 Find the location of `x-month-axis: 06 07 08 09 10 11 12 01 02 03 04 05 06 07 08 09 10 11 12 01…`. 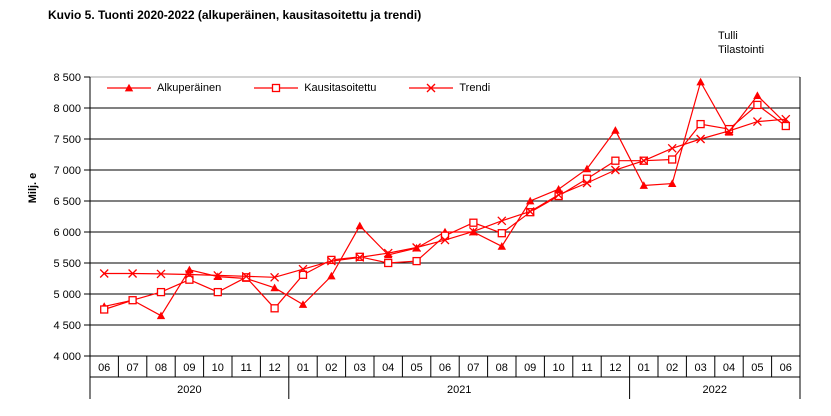

x-month-axis: 06 07 08 09 10 11 12 01 02 03 04 05 06 07 08 09 10 11 12 01… is located at coordinates (445, 366).